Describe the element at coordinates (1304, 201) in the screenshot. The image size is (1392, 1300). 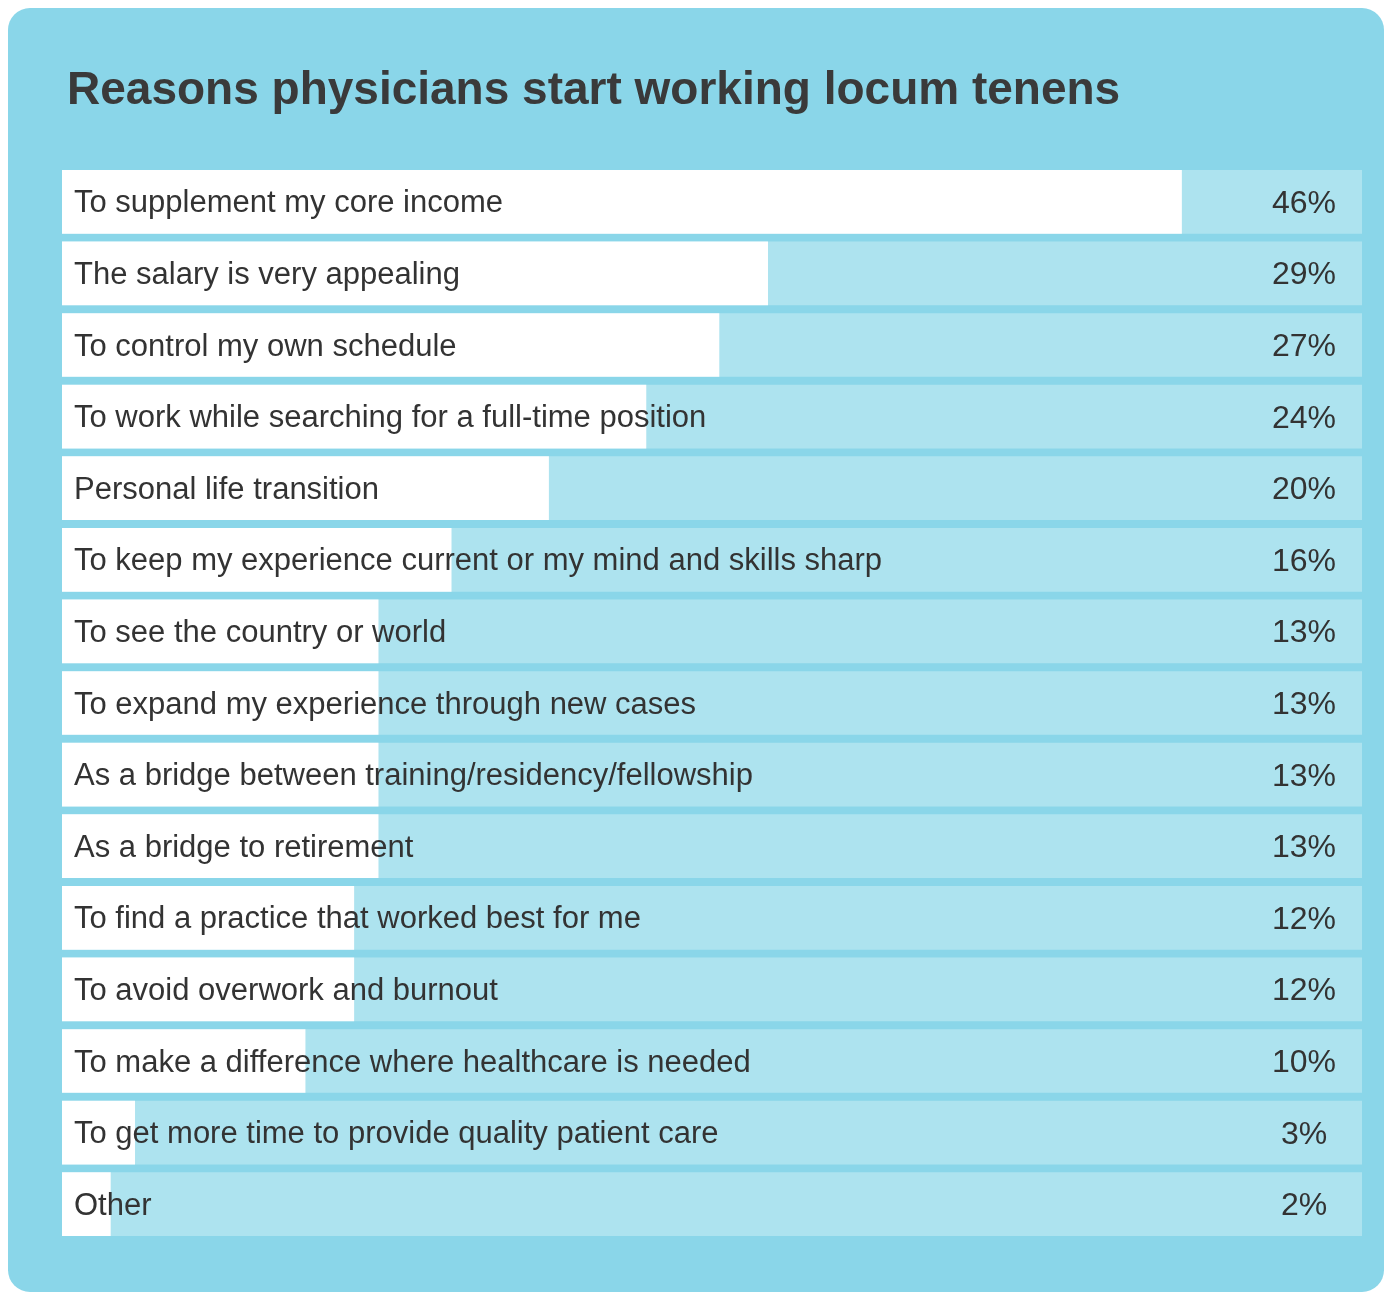
I see `data-label: 46%` at that location.